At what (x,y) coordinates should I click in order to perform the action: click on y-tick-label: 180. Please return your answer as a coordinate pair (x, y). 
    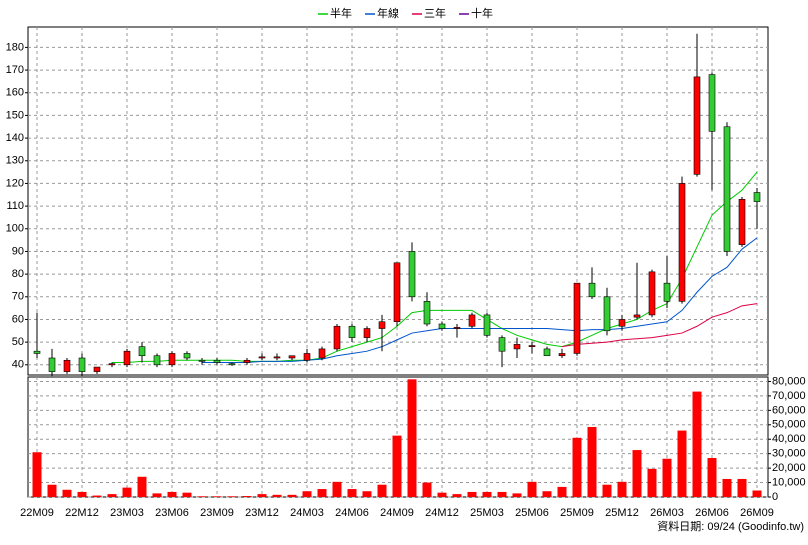
    Looking at the image, I should click on (15, 47).